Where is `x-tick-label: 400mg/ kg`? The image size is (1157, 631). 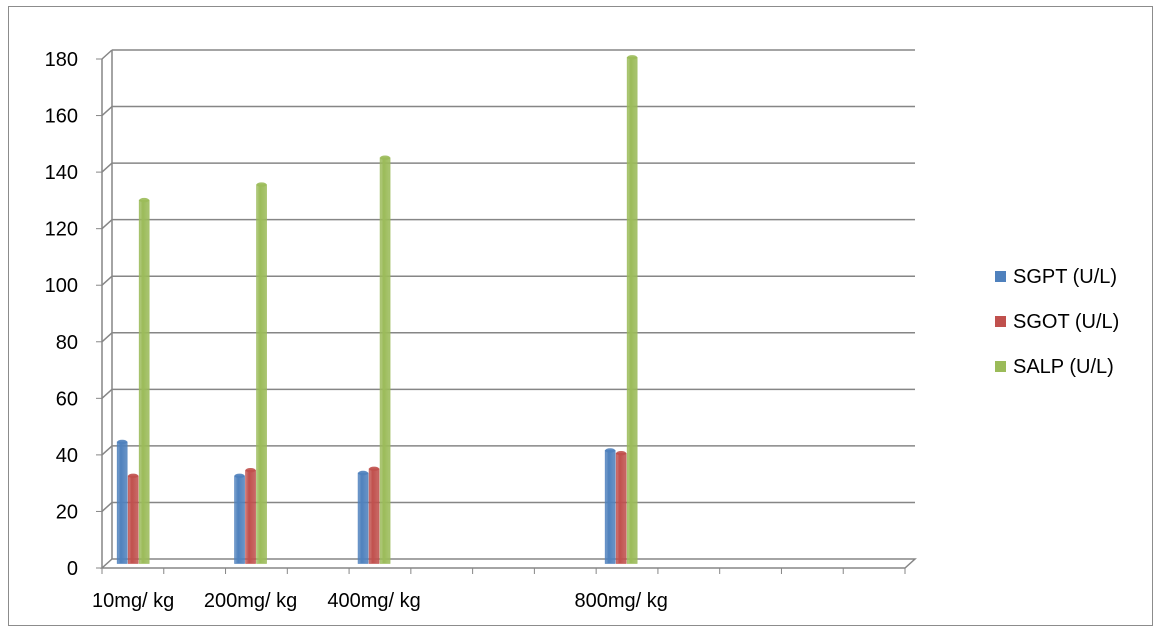
x-tick-label: 400mg/ kg is located at coordinates (373, 601).